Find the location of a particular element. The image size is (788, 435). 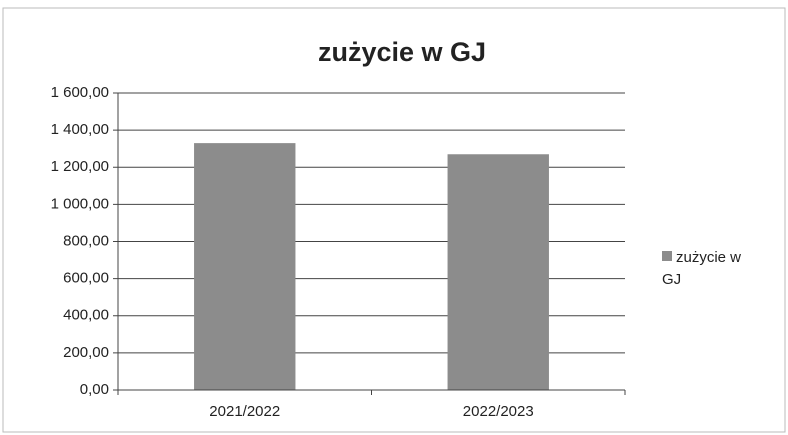

y-tick-label: 1 200,00 is located at coordinates (80, 166).